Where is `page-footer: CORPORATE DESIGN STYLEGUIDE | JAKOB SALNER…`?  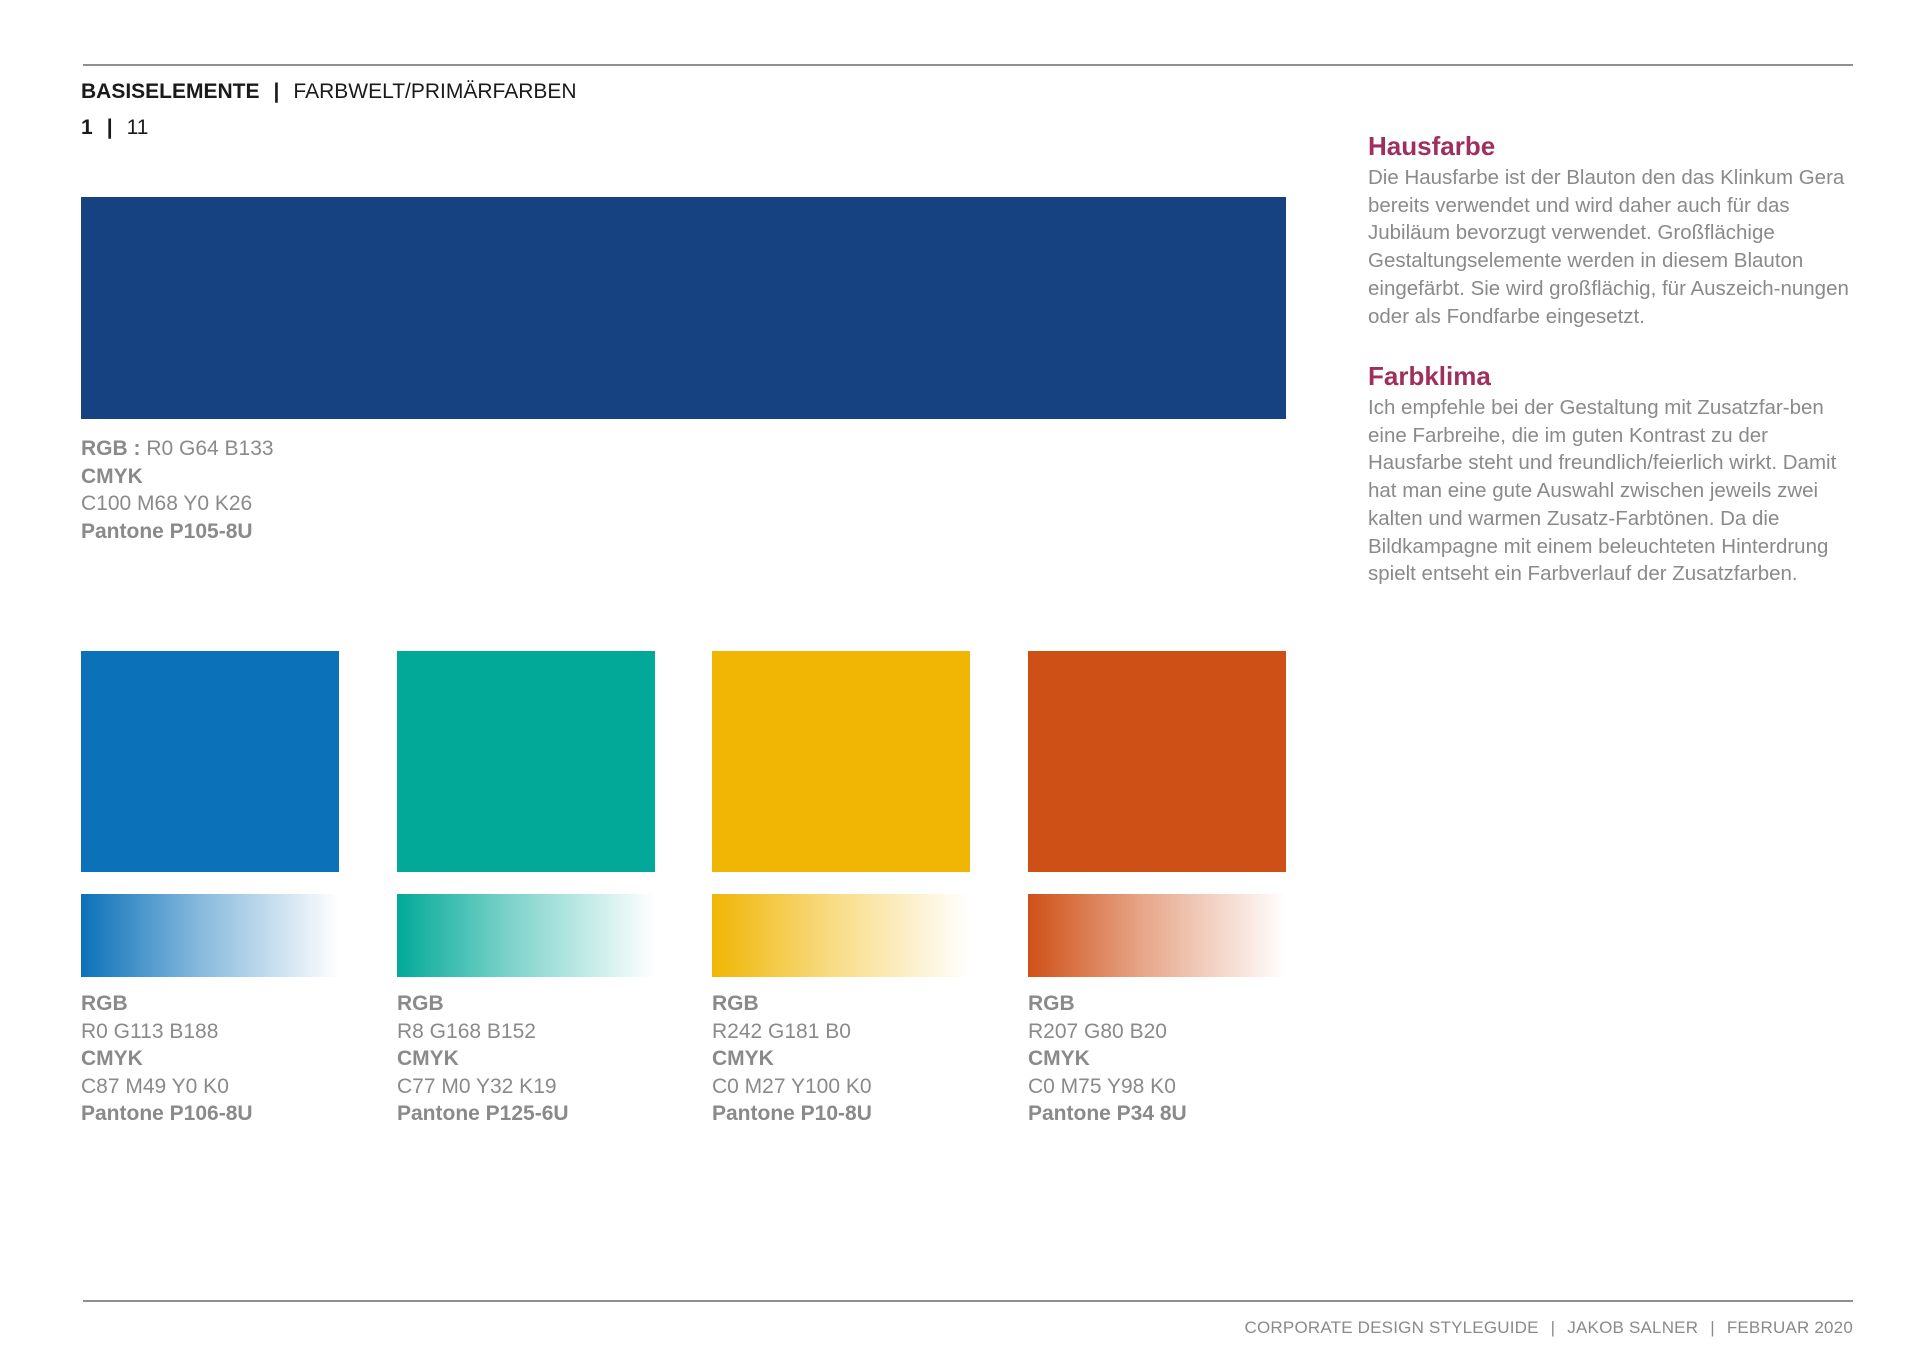
page-footer: CORPORATE DESIGN STYLEGUIDE | JAKOB SALNER… is located at coordinates (1549, 1328).